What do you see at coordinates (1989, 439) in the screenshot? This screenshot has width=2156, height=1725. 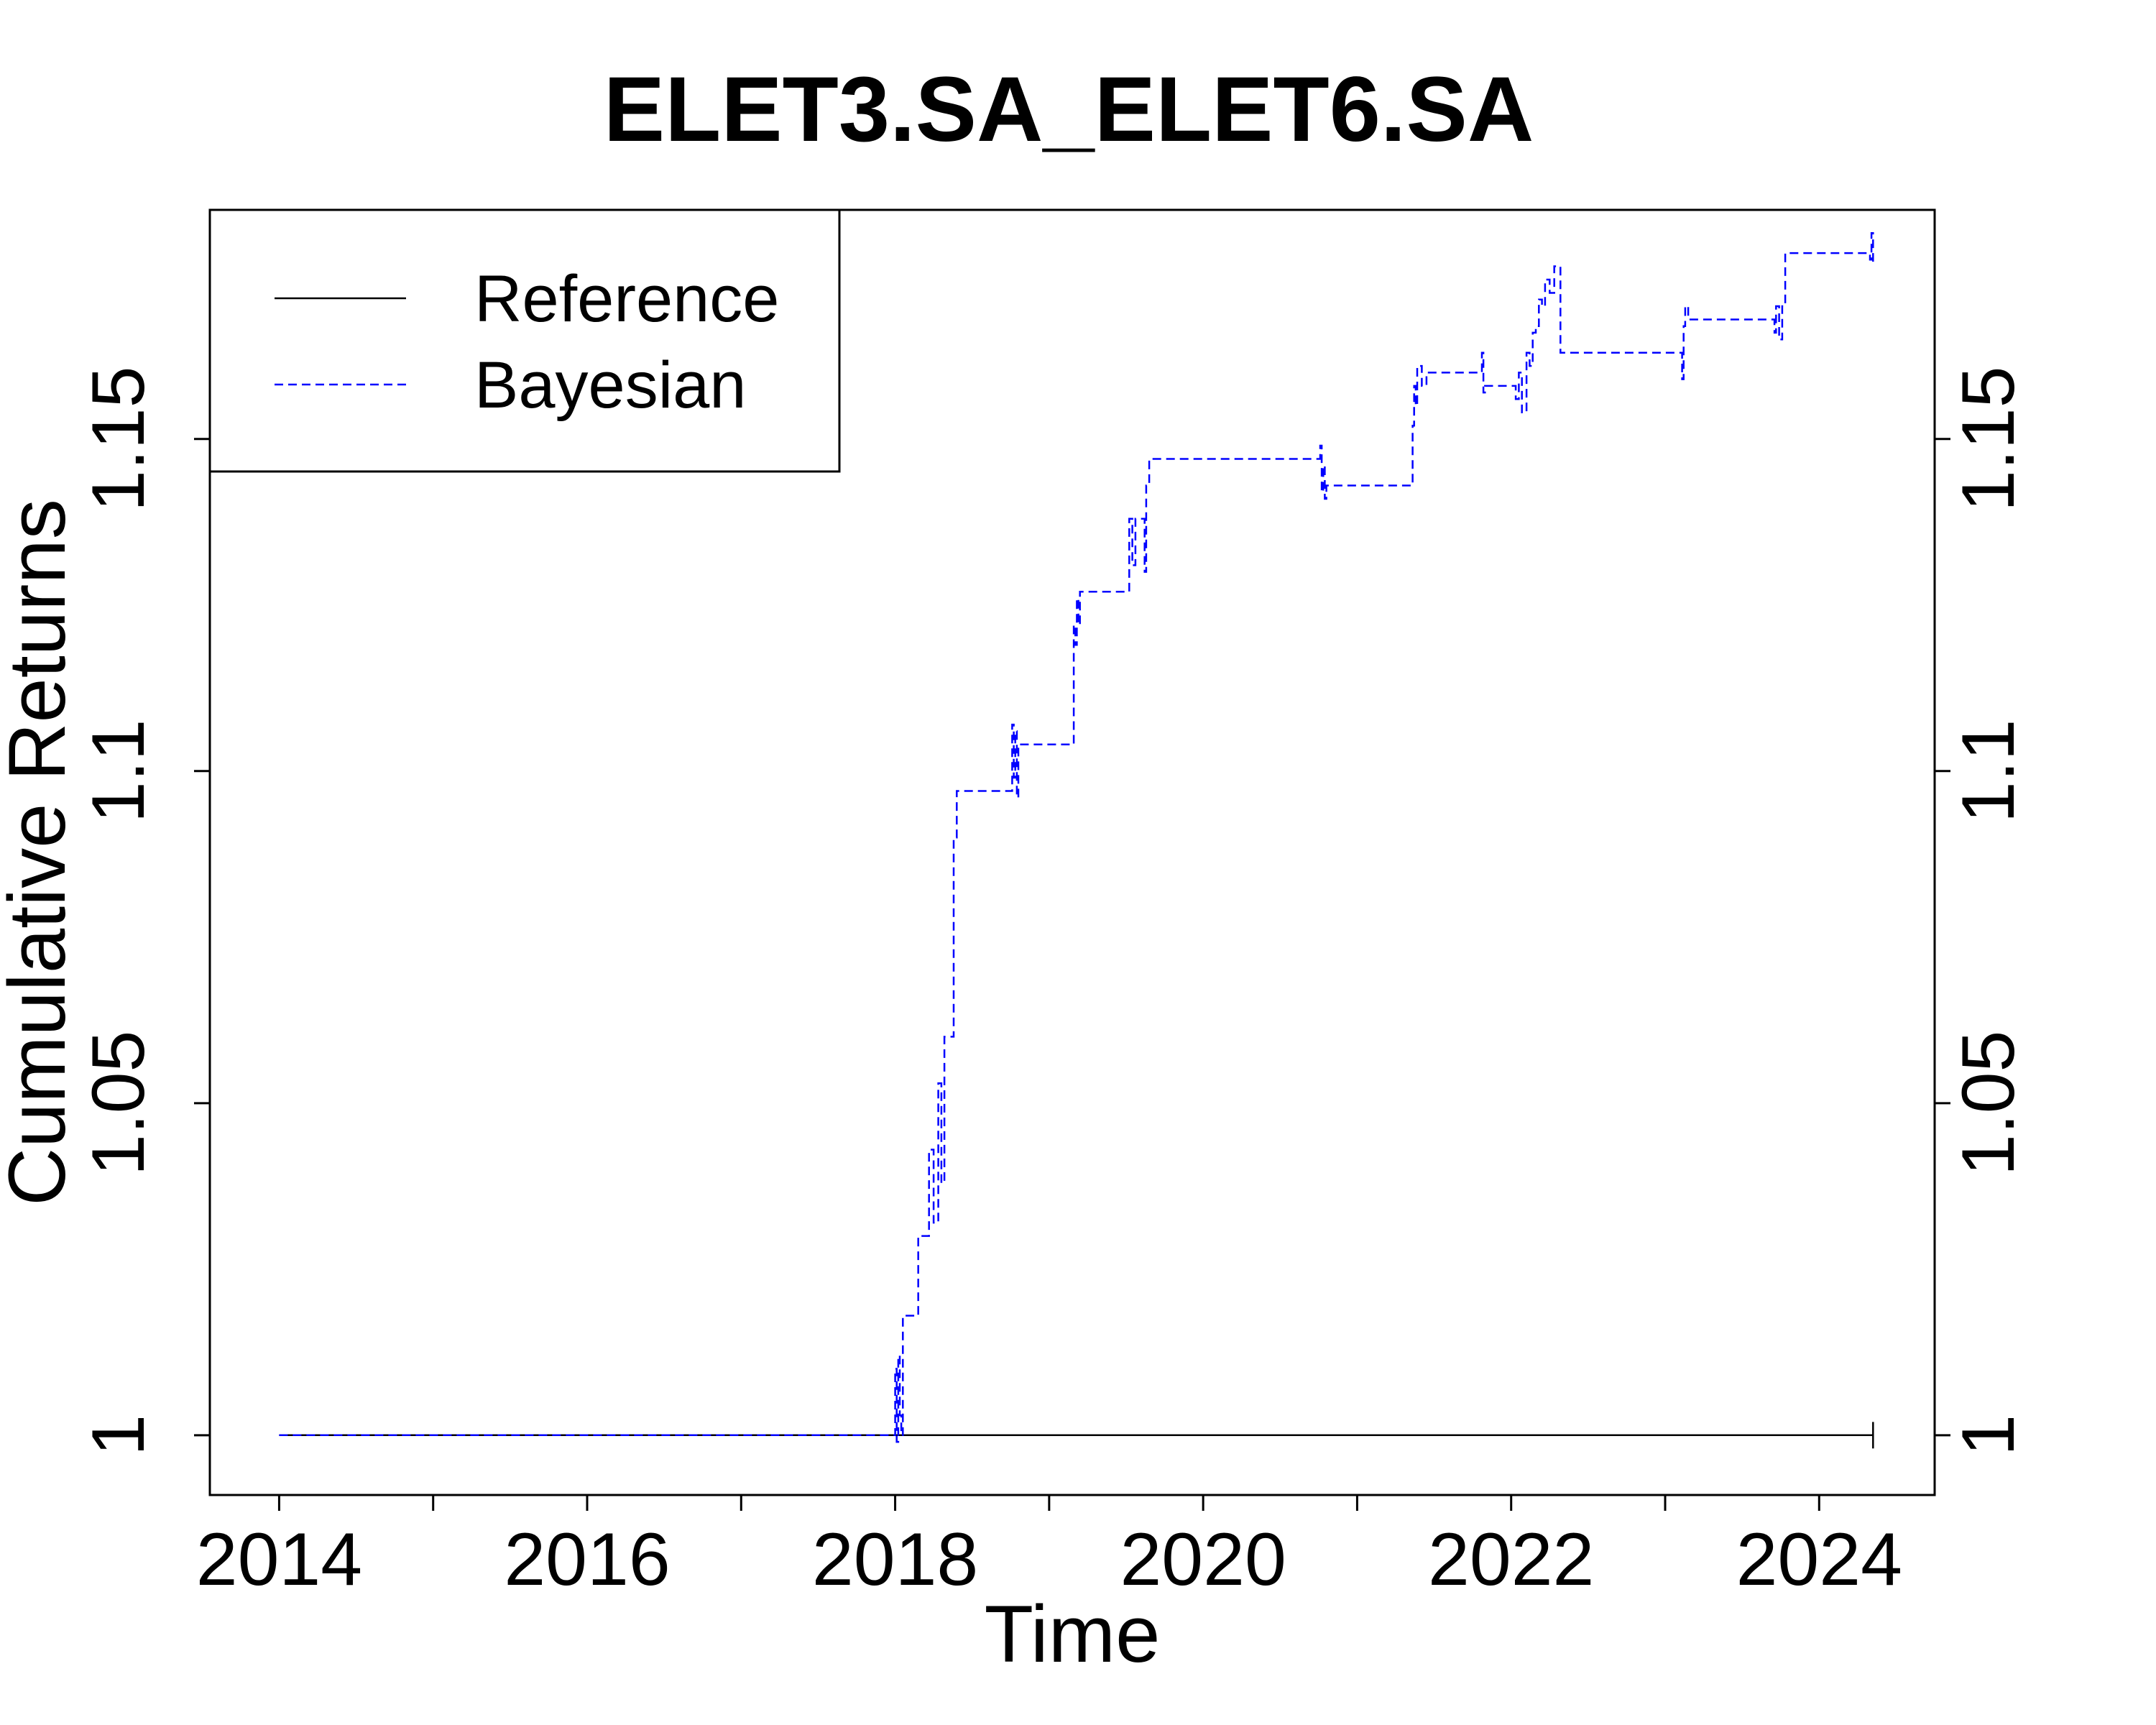 I see `y-tick-label-right: 1.15` at bounding box center [1989, 439].